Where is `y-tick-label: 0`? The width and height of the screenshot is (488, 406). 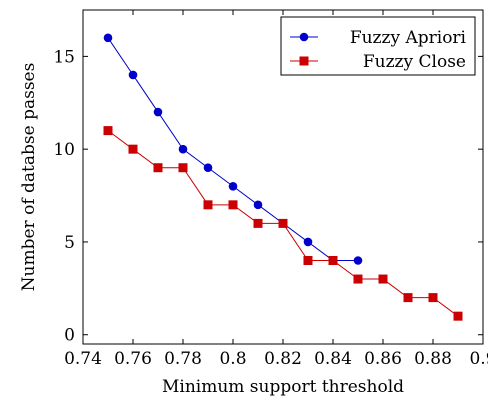 y-tick-label: 0 is located at coordinates (69, 336).